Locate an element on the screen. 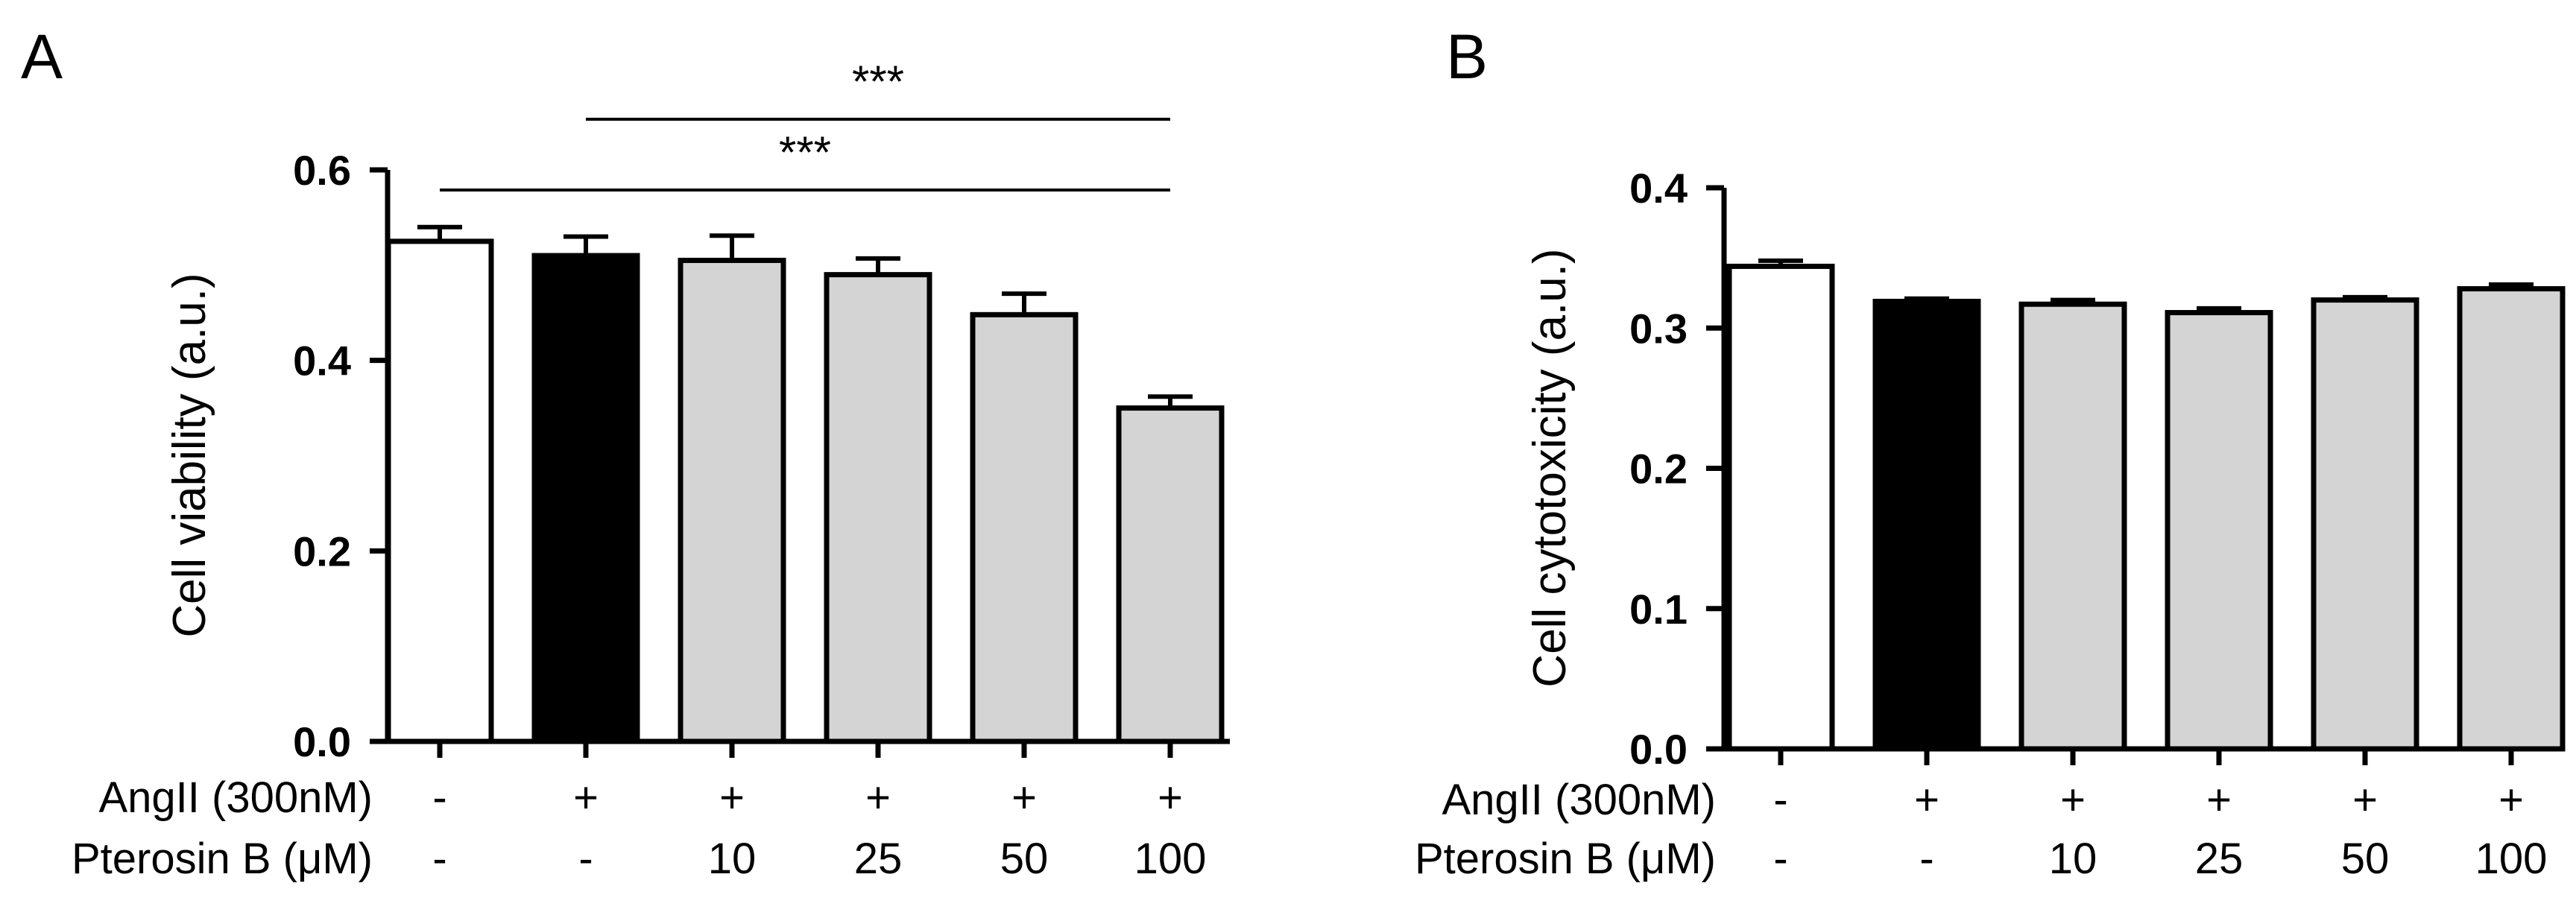  panel-b-row-label: Pterosin B (μM) is located at coordinates (1566, 859).